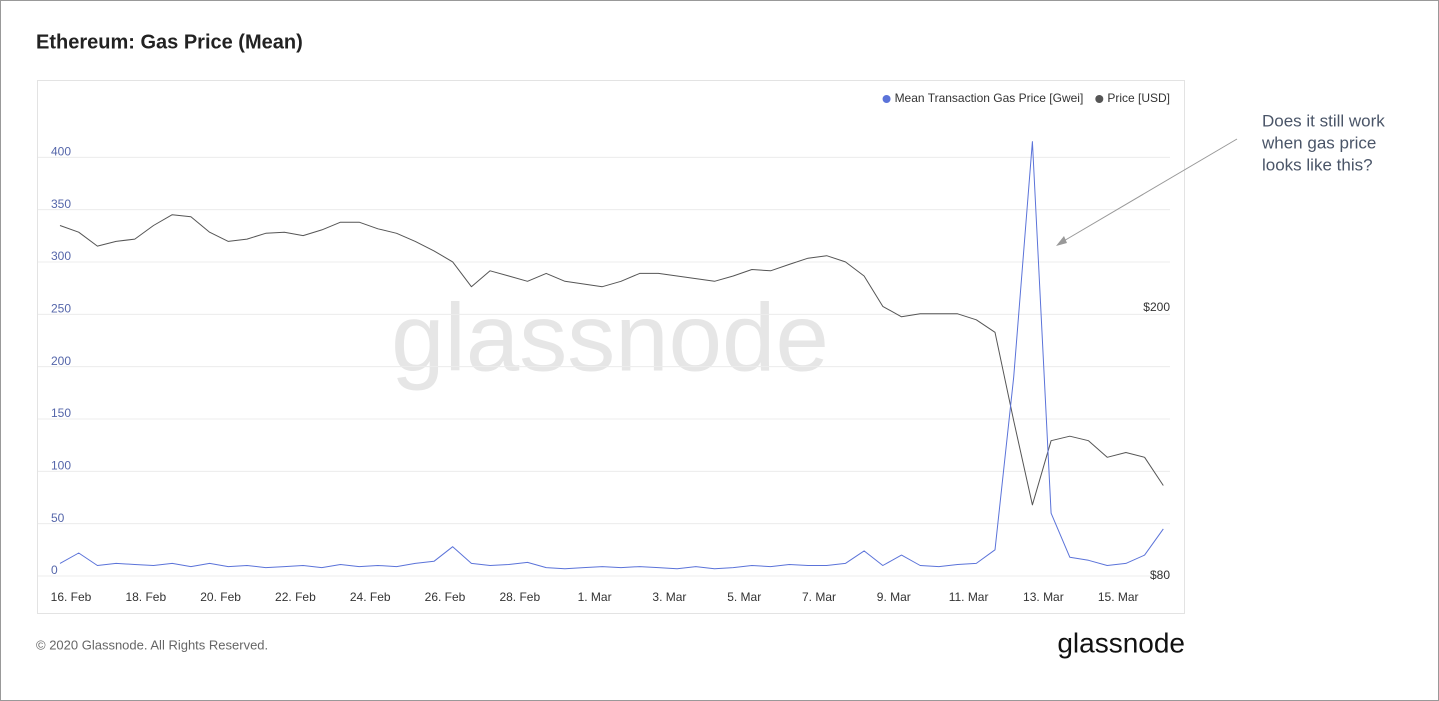  Describe the element at coordinates (152, 644) in the screenshot. I see `footer: © 2020 Glassnode. All Rights Reserved.` at that location.